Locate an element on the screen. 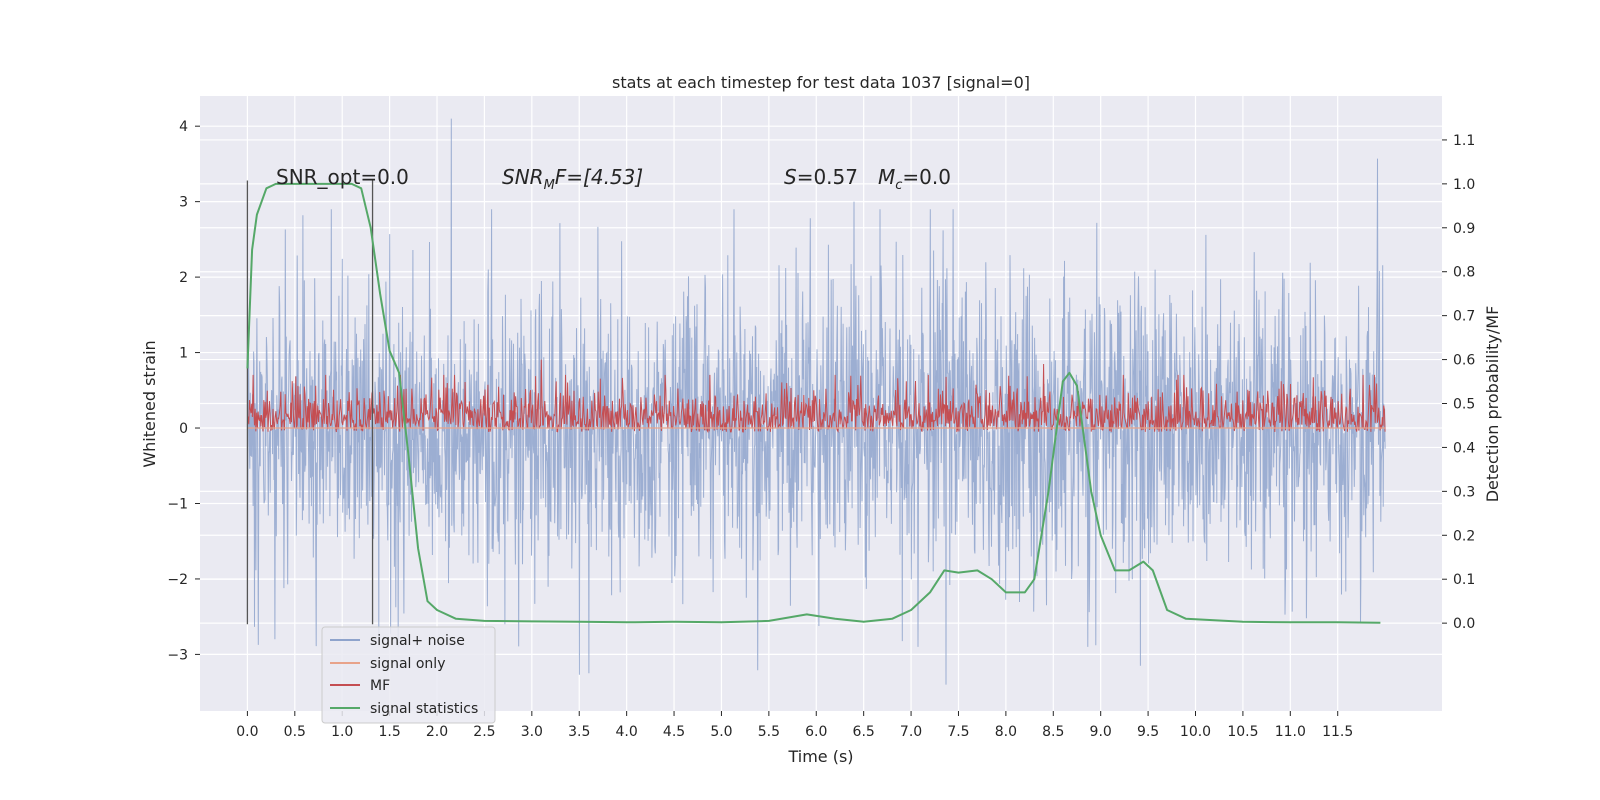 The width and height of the screenshot is (1600, 800). annotation-s-label: S is located at coordinates (790, 177).